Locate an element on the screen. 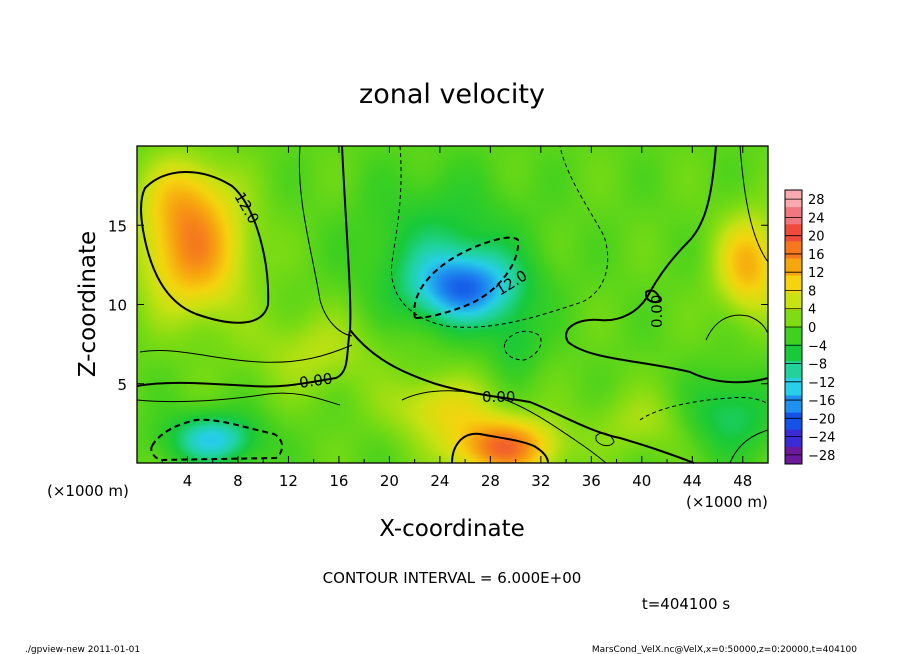 Image resolution: width=904 pixels, height=654 pixels. colorbar-label: 24 is located at coordinates (816, 218).